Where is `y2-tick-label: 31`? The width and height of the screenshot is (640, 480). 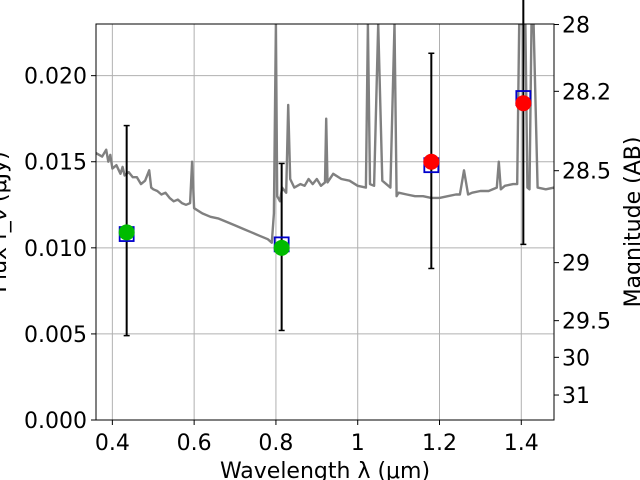
y2-tick-label: 31 is located at coordinates (576, 396).